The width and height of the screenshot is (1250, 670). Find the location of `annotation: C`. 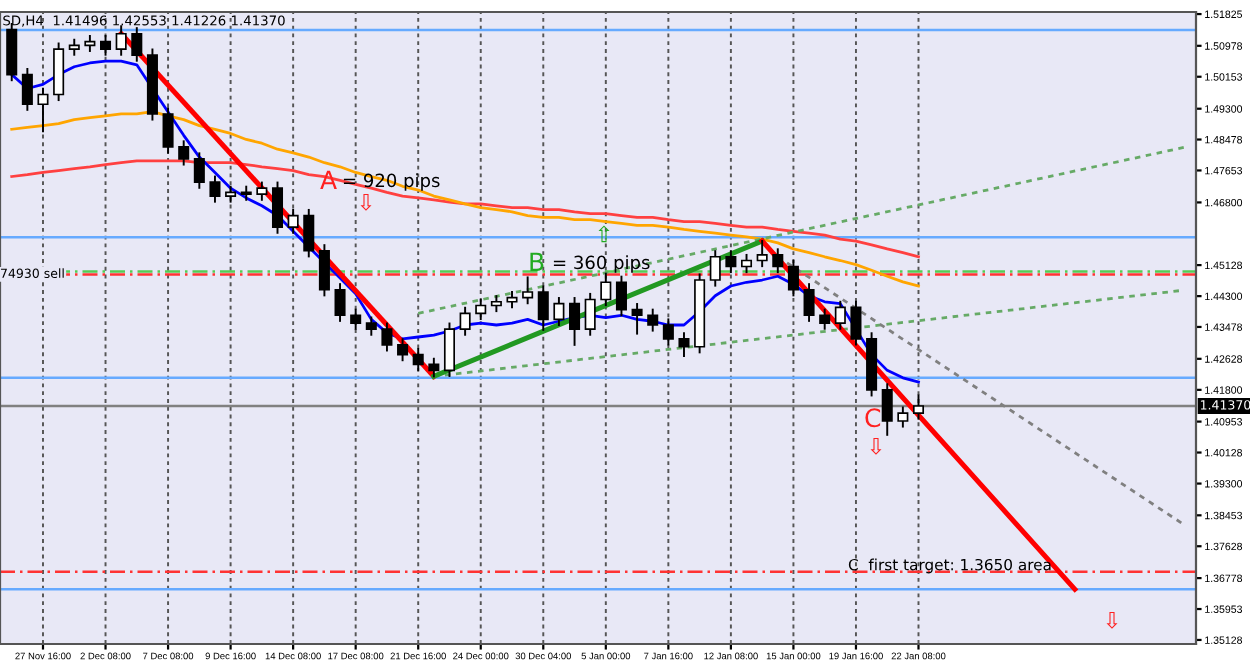

annotation: C is located at coordinates (873, 418).